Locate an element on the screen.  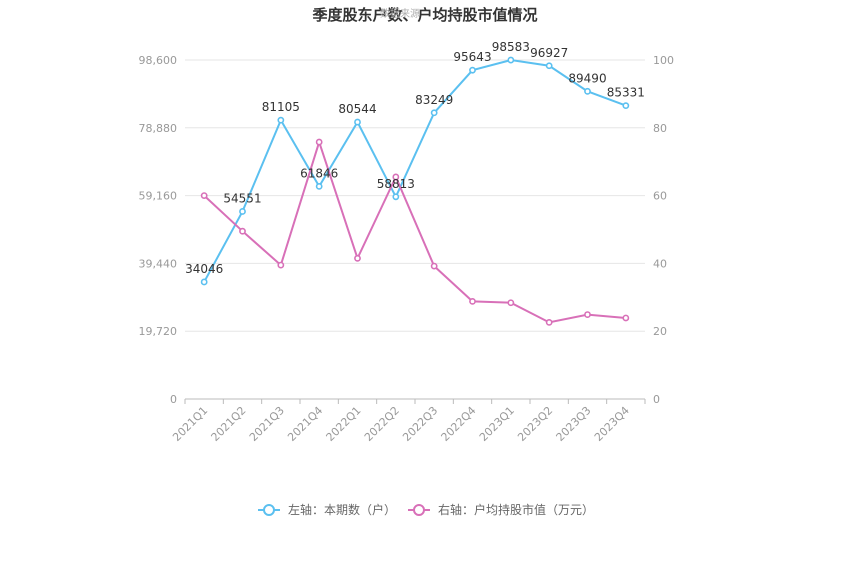
y-right-tick-label: 80 is located at coordinates (660, 128).